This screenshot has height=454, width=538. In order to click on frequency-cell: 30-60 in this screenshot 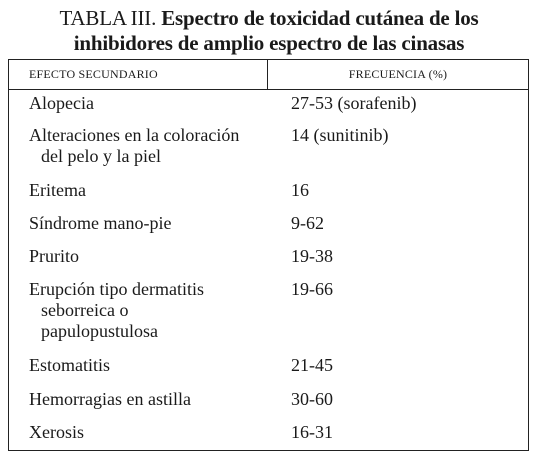, I will do `click(312, 399)`.